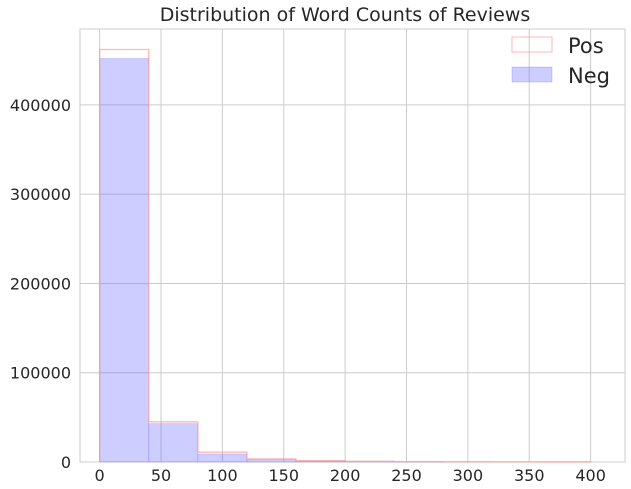 This screenshot has height=489, width=631. What do you see at coordinates (345, 15) in the screenshot?
I see `chart-title: Distribution of Word Counts of Reviews` at bounding box center [345, 15].